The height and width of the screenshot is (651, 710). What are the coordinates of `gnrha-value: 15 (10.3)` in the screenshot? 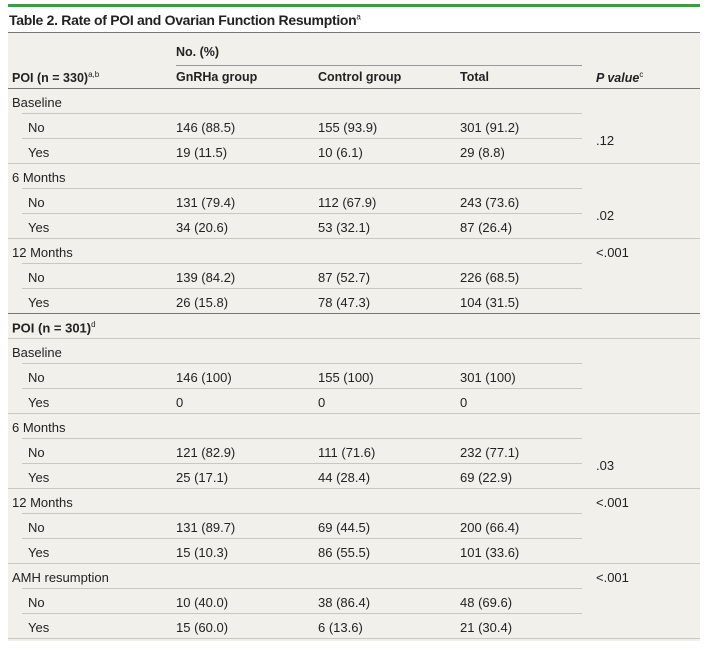 It's located at (202, 552).